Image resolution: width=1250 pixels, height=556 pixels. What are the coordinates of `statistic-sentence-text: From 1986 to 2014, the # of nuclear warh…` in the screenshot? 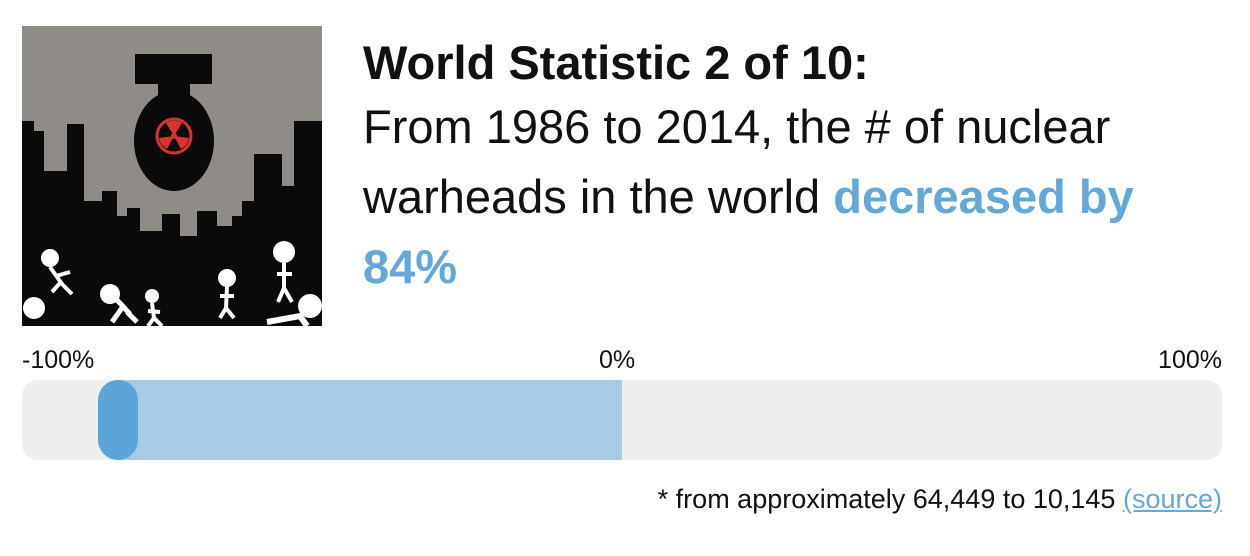 It's located at (737, 161).